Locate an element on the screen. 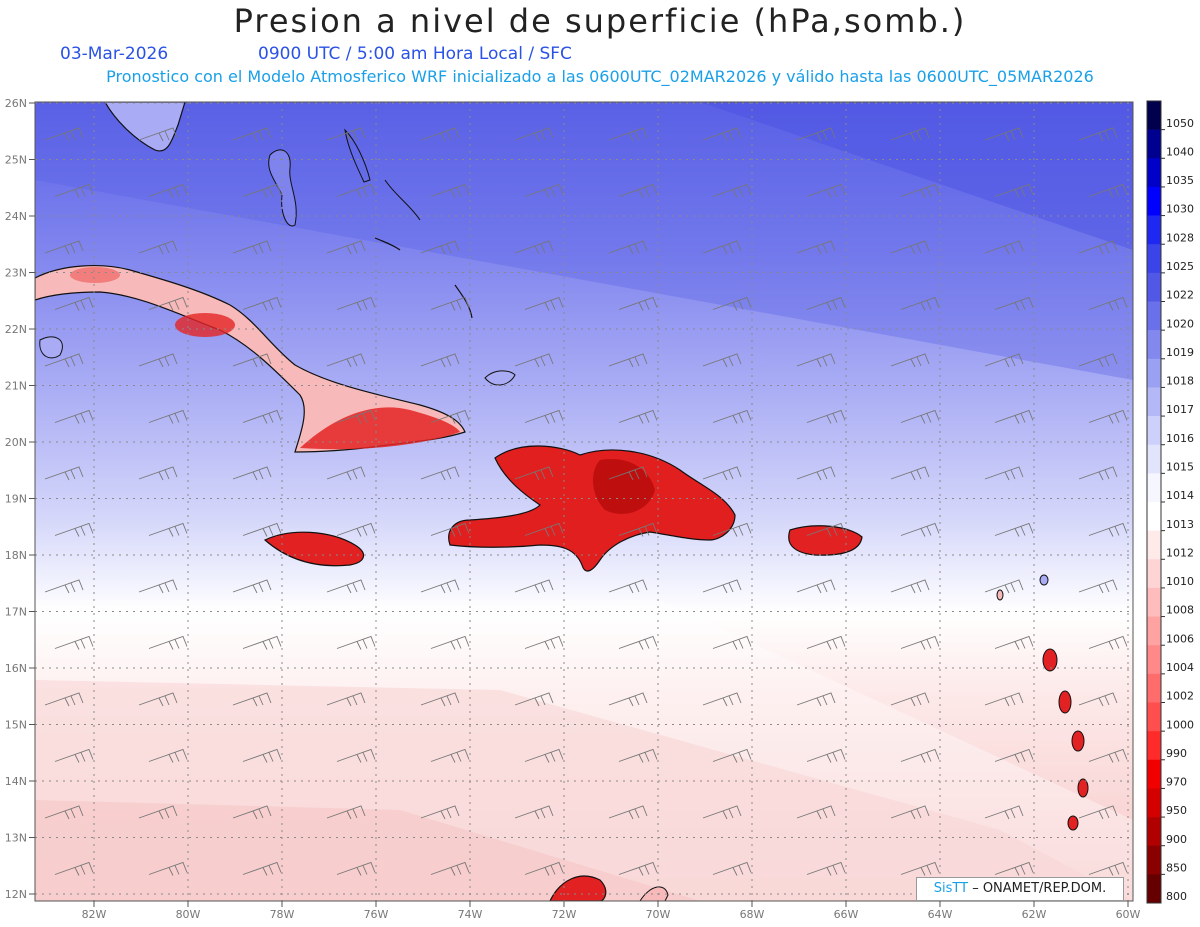 Image resolution: width=1200 pixels, height=927 pixels. highest-pressure-band is located at coordinates (916, 176).